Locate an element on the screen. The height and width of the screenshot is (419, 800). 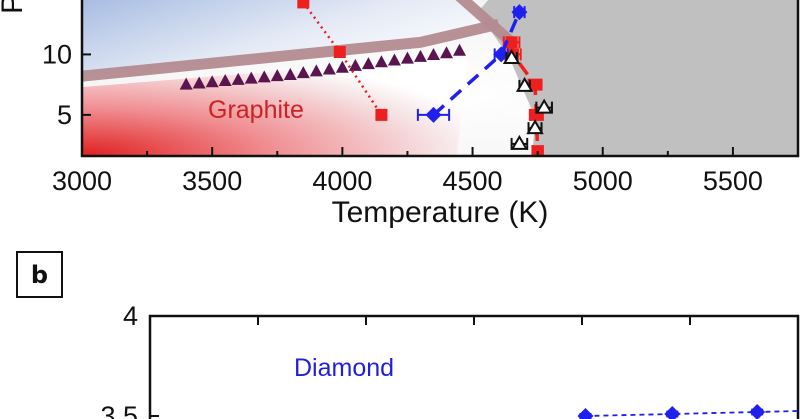
region-diamond is located at coordinates (293, 38).